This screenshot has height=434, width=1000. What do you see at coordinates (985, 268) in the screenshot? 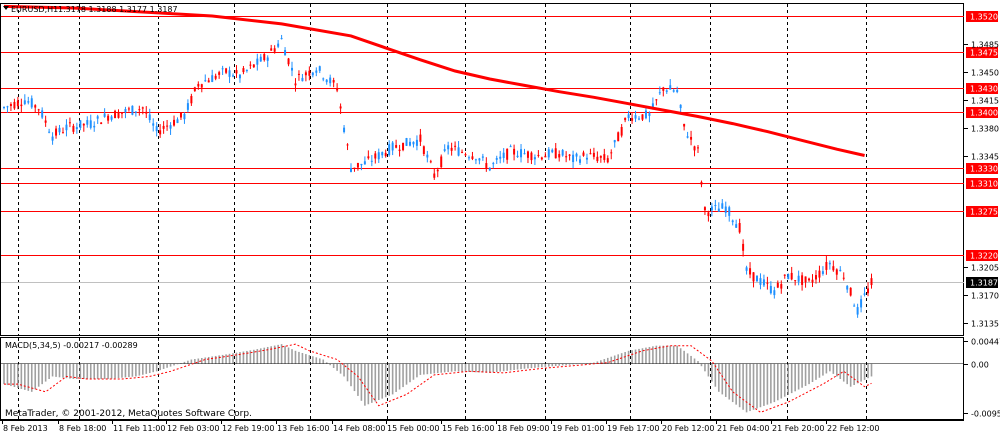
I see `price-tick-label: 1.3205` at bounding box center [985, 268].